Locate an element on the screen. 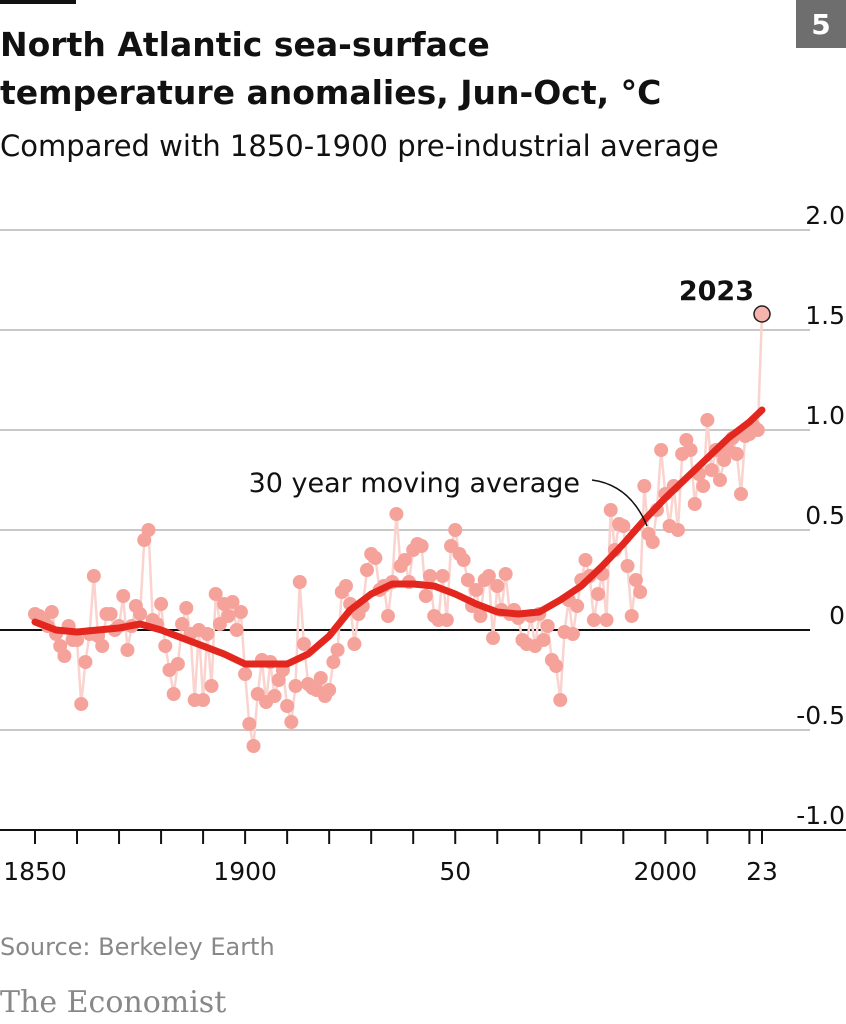 The width and height of the screenshot is (846, 1024). y-tick-label: -1.0 is located at coordinates (820, 815).